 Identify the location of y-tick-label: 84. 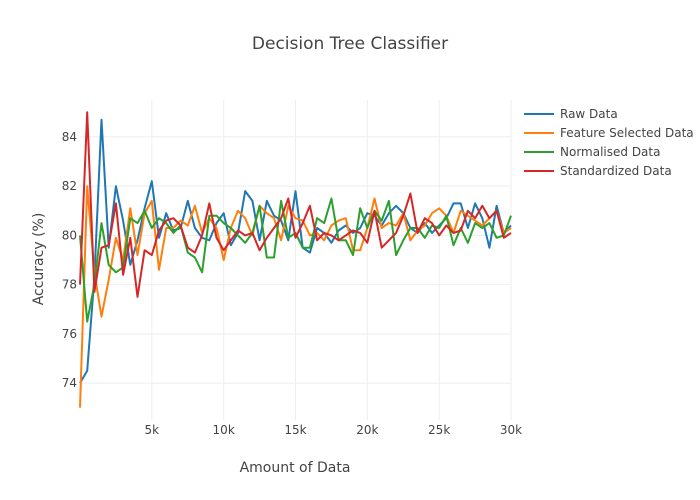
(69, 137).